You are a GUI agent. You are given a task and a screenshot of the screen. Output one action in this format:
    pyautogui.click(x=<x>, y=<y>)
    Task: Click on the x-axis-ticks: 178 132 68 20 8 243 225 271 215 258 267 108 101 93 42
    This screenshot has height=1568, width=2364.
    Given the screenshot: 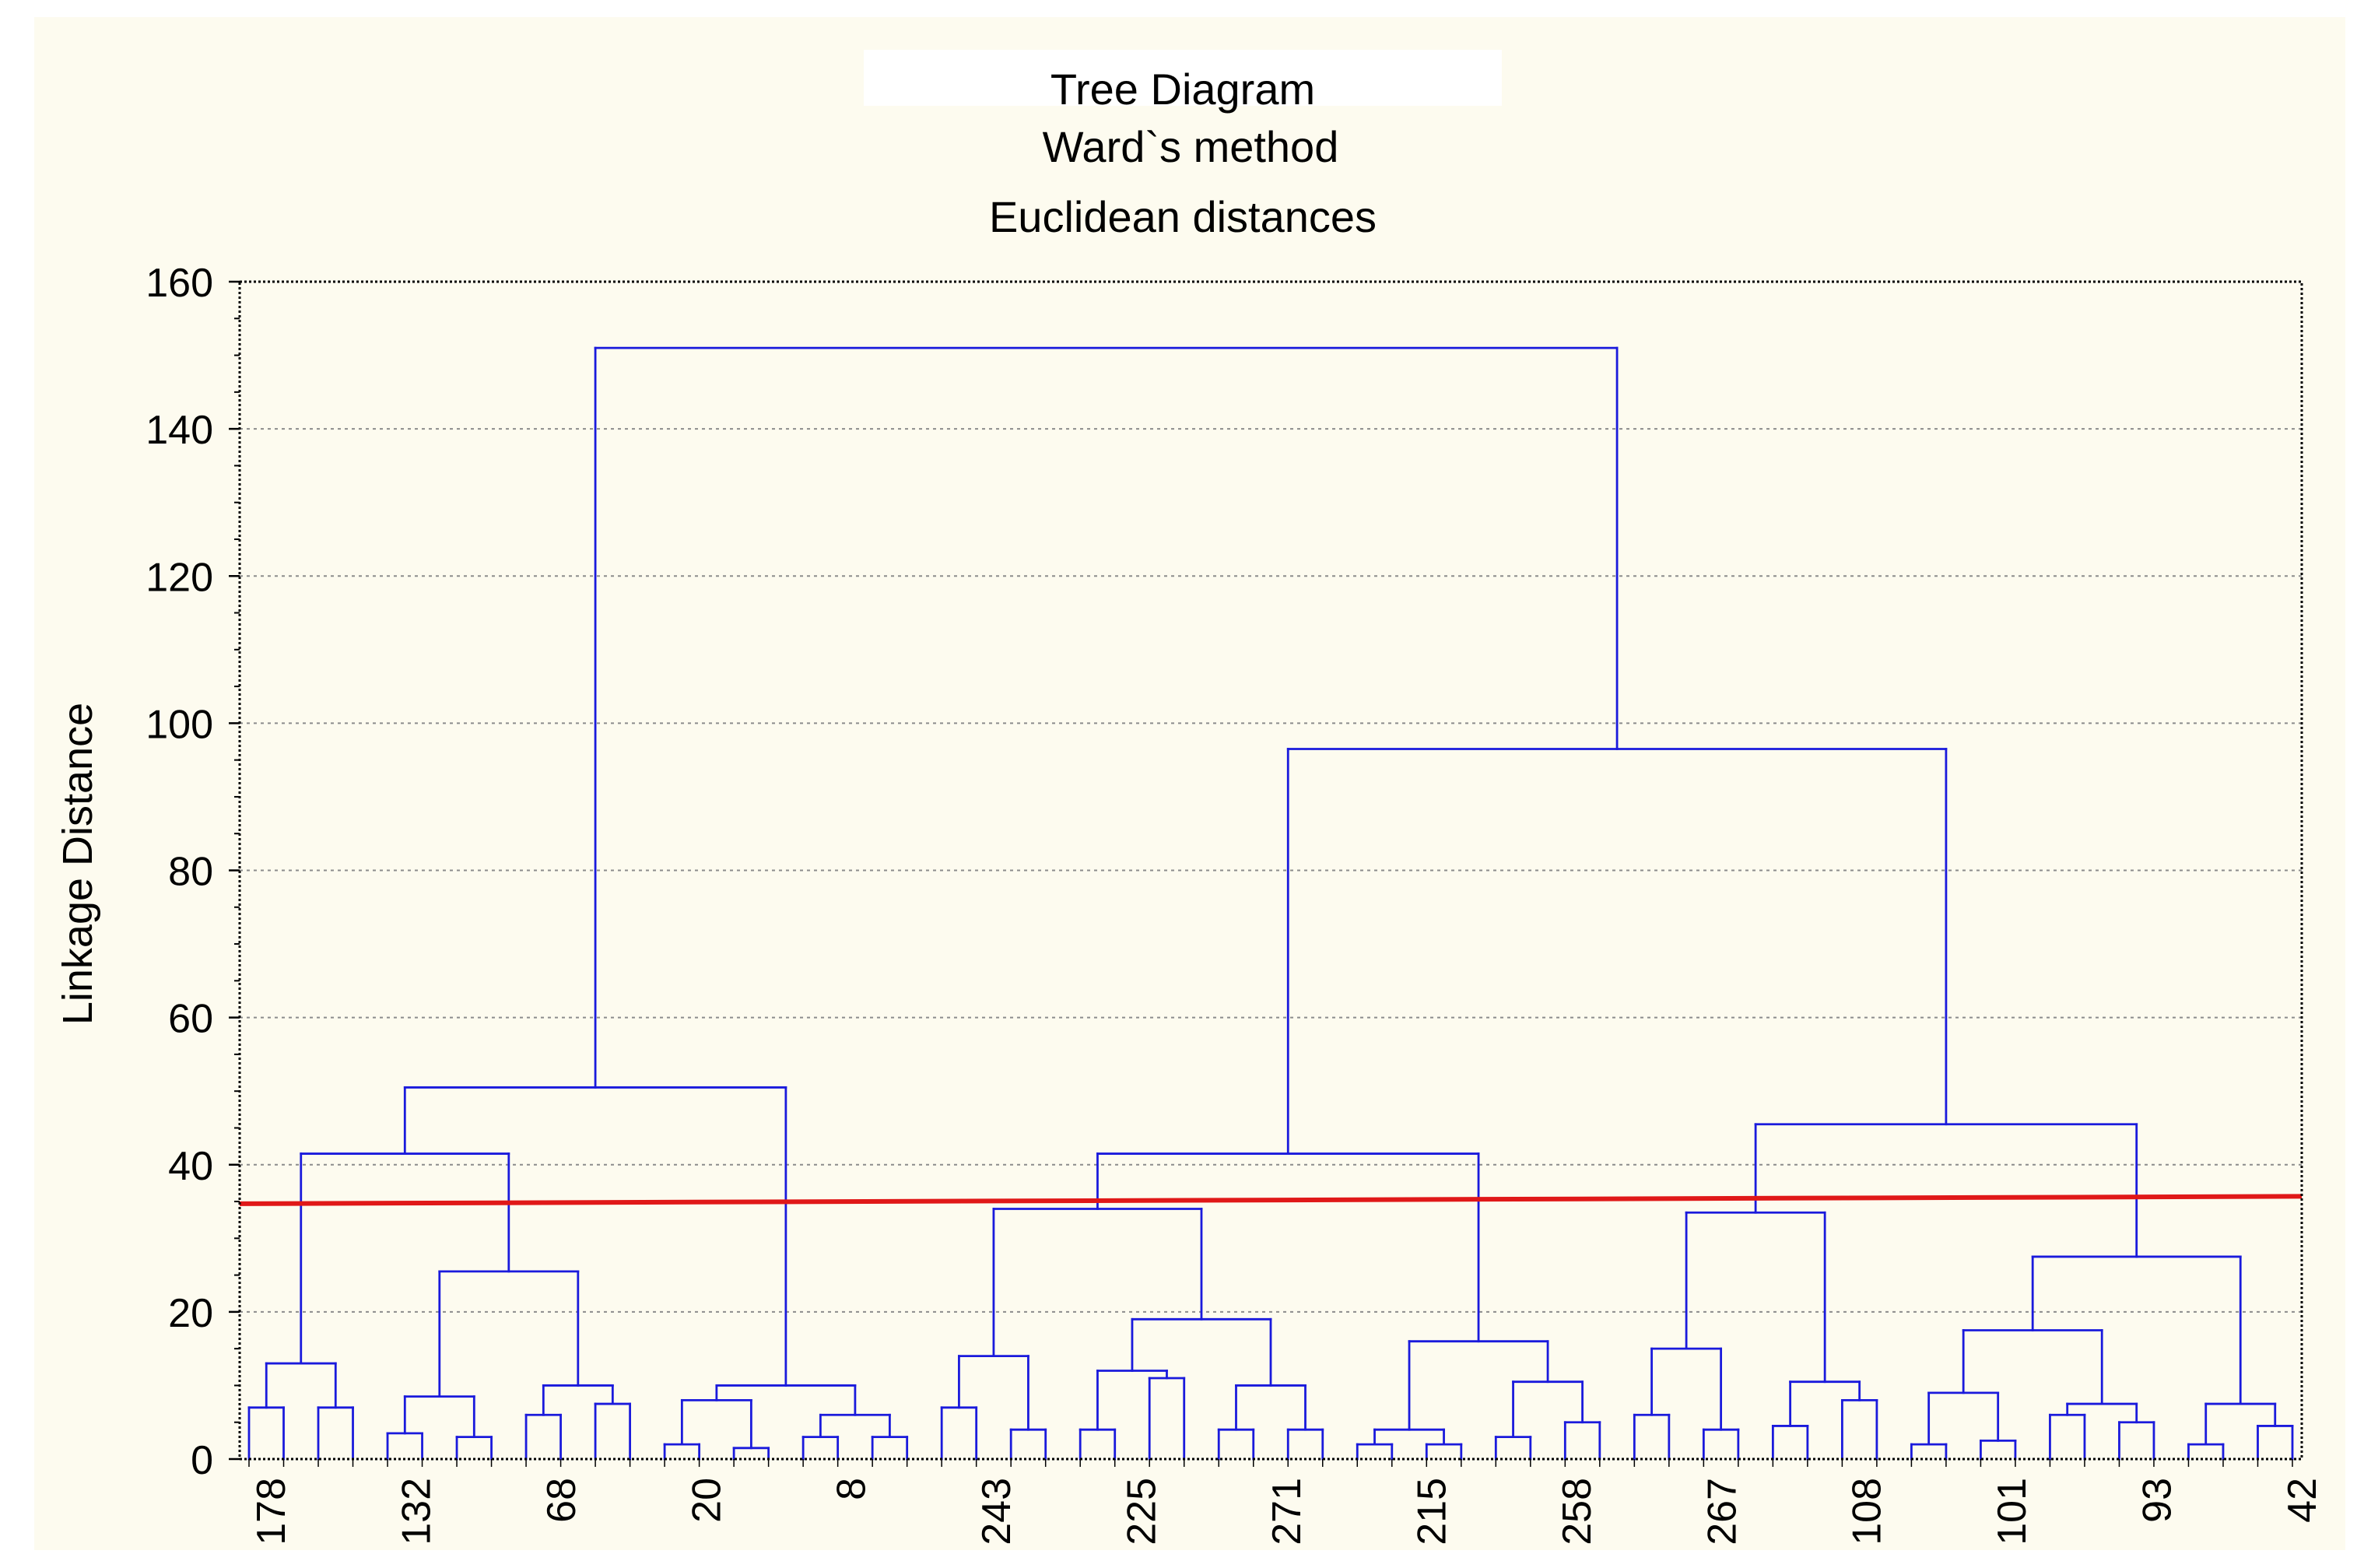 What is the action you would take?
    pyautogui.click(x=1286, y=1502)
    